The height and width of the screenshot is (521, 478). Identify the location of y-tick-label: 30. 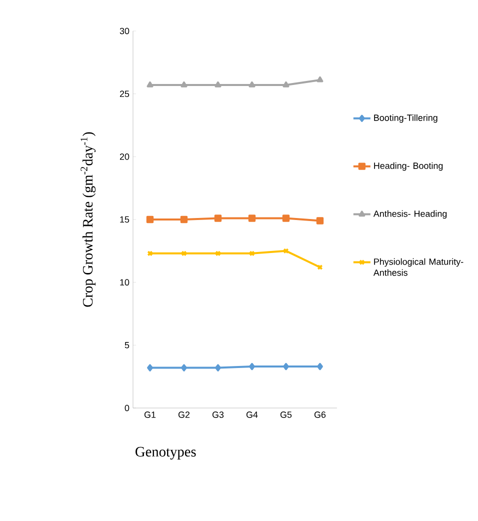
(124, 31).